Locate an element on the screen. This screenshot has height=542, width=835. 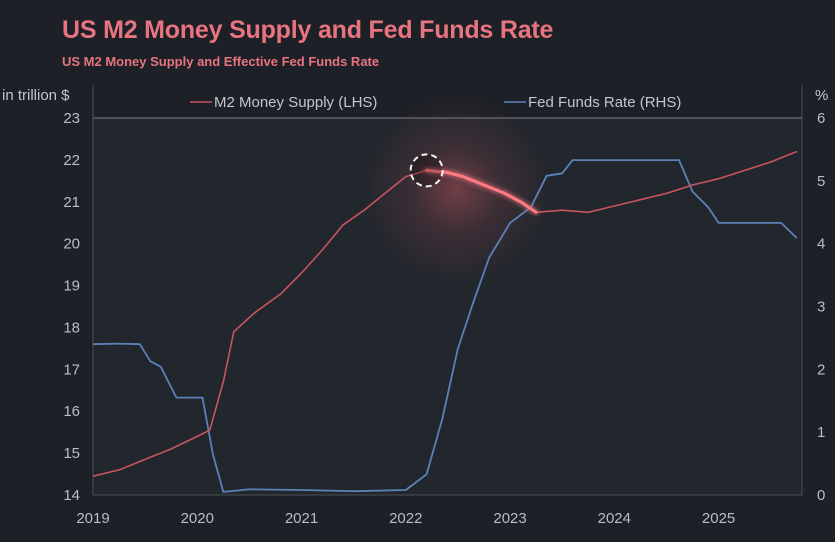
y-left-tick-20: 20 is located at coordinates (71, 244).